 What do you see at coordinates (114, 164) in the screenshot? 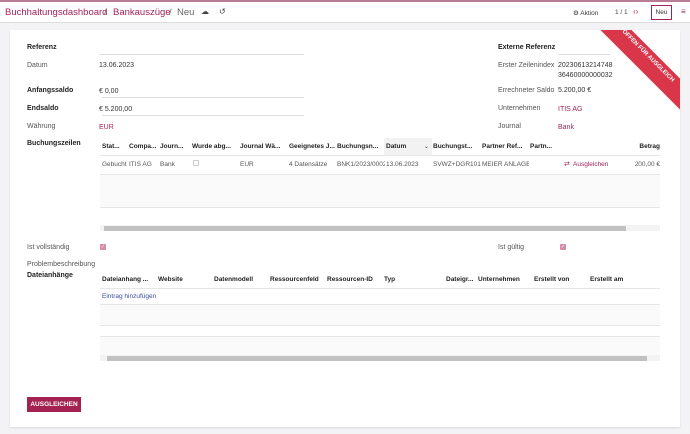
I see `table-cell: Gebucht` at bounding box center [114, 164].